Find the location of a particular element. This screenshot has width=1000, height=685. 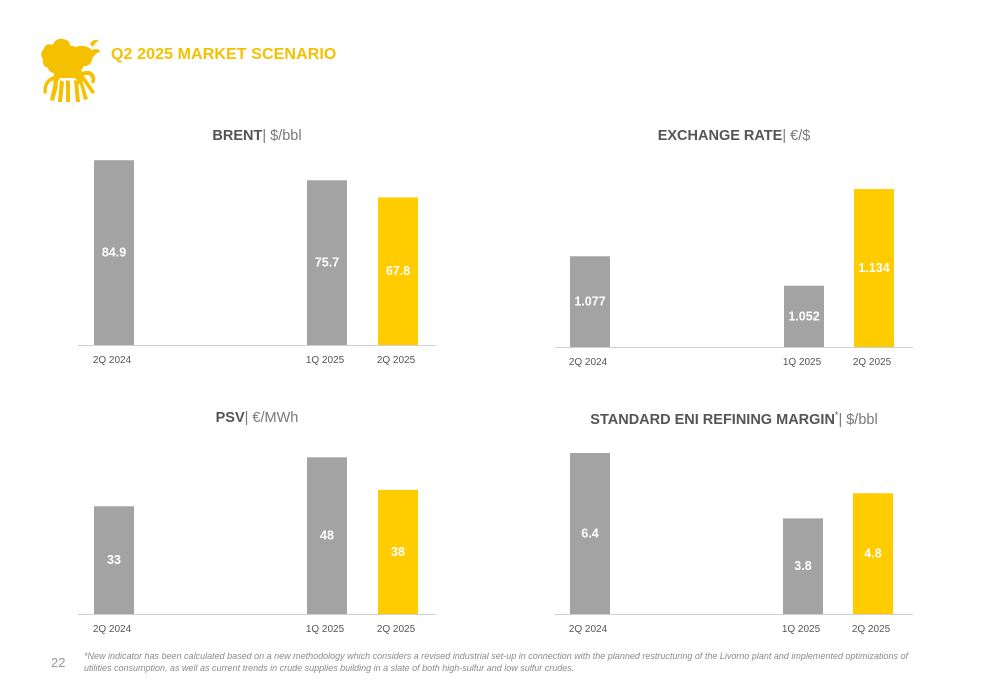

data-label-3: 4.8 is located at coordinates (872, 554).